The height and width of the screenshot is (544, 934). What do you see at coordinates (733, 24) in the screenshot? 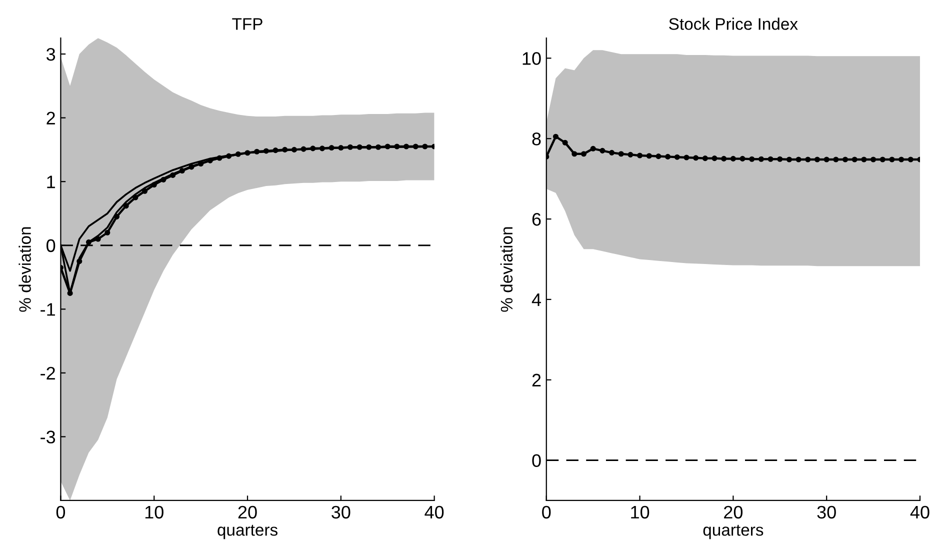
I see `chart-title: Stock Price Index` at bounding box center [733, 24].